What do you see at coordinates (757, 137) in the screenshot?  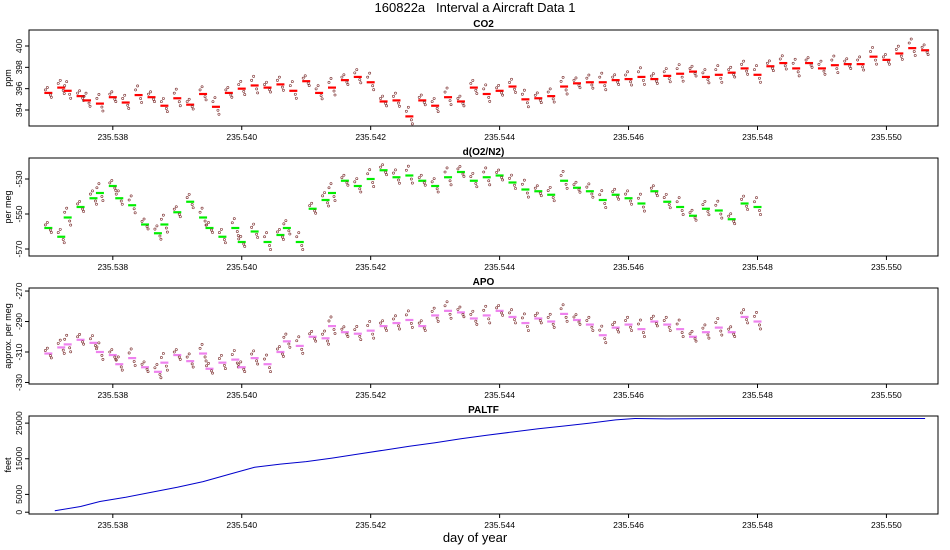 I see `x-tick-label: 235.548` at bounding box center [757, 137].